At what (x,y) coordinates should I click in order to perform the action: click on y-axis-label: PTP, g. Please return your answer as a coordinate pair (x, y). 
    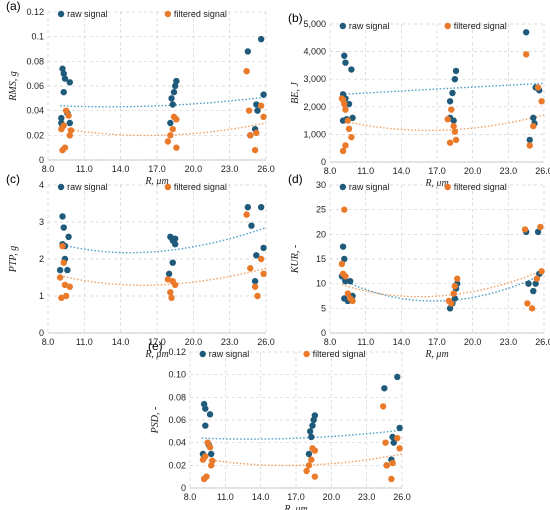
    Looking at the image, I should click on (13, 260).